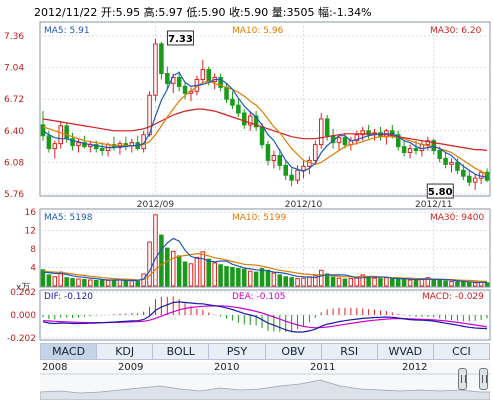 The image size is (493, 402). I want to click on price-x-tick-label: 2012/10, so click(304, 205).